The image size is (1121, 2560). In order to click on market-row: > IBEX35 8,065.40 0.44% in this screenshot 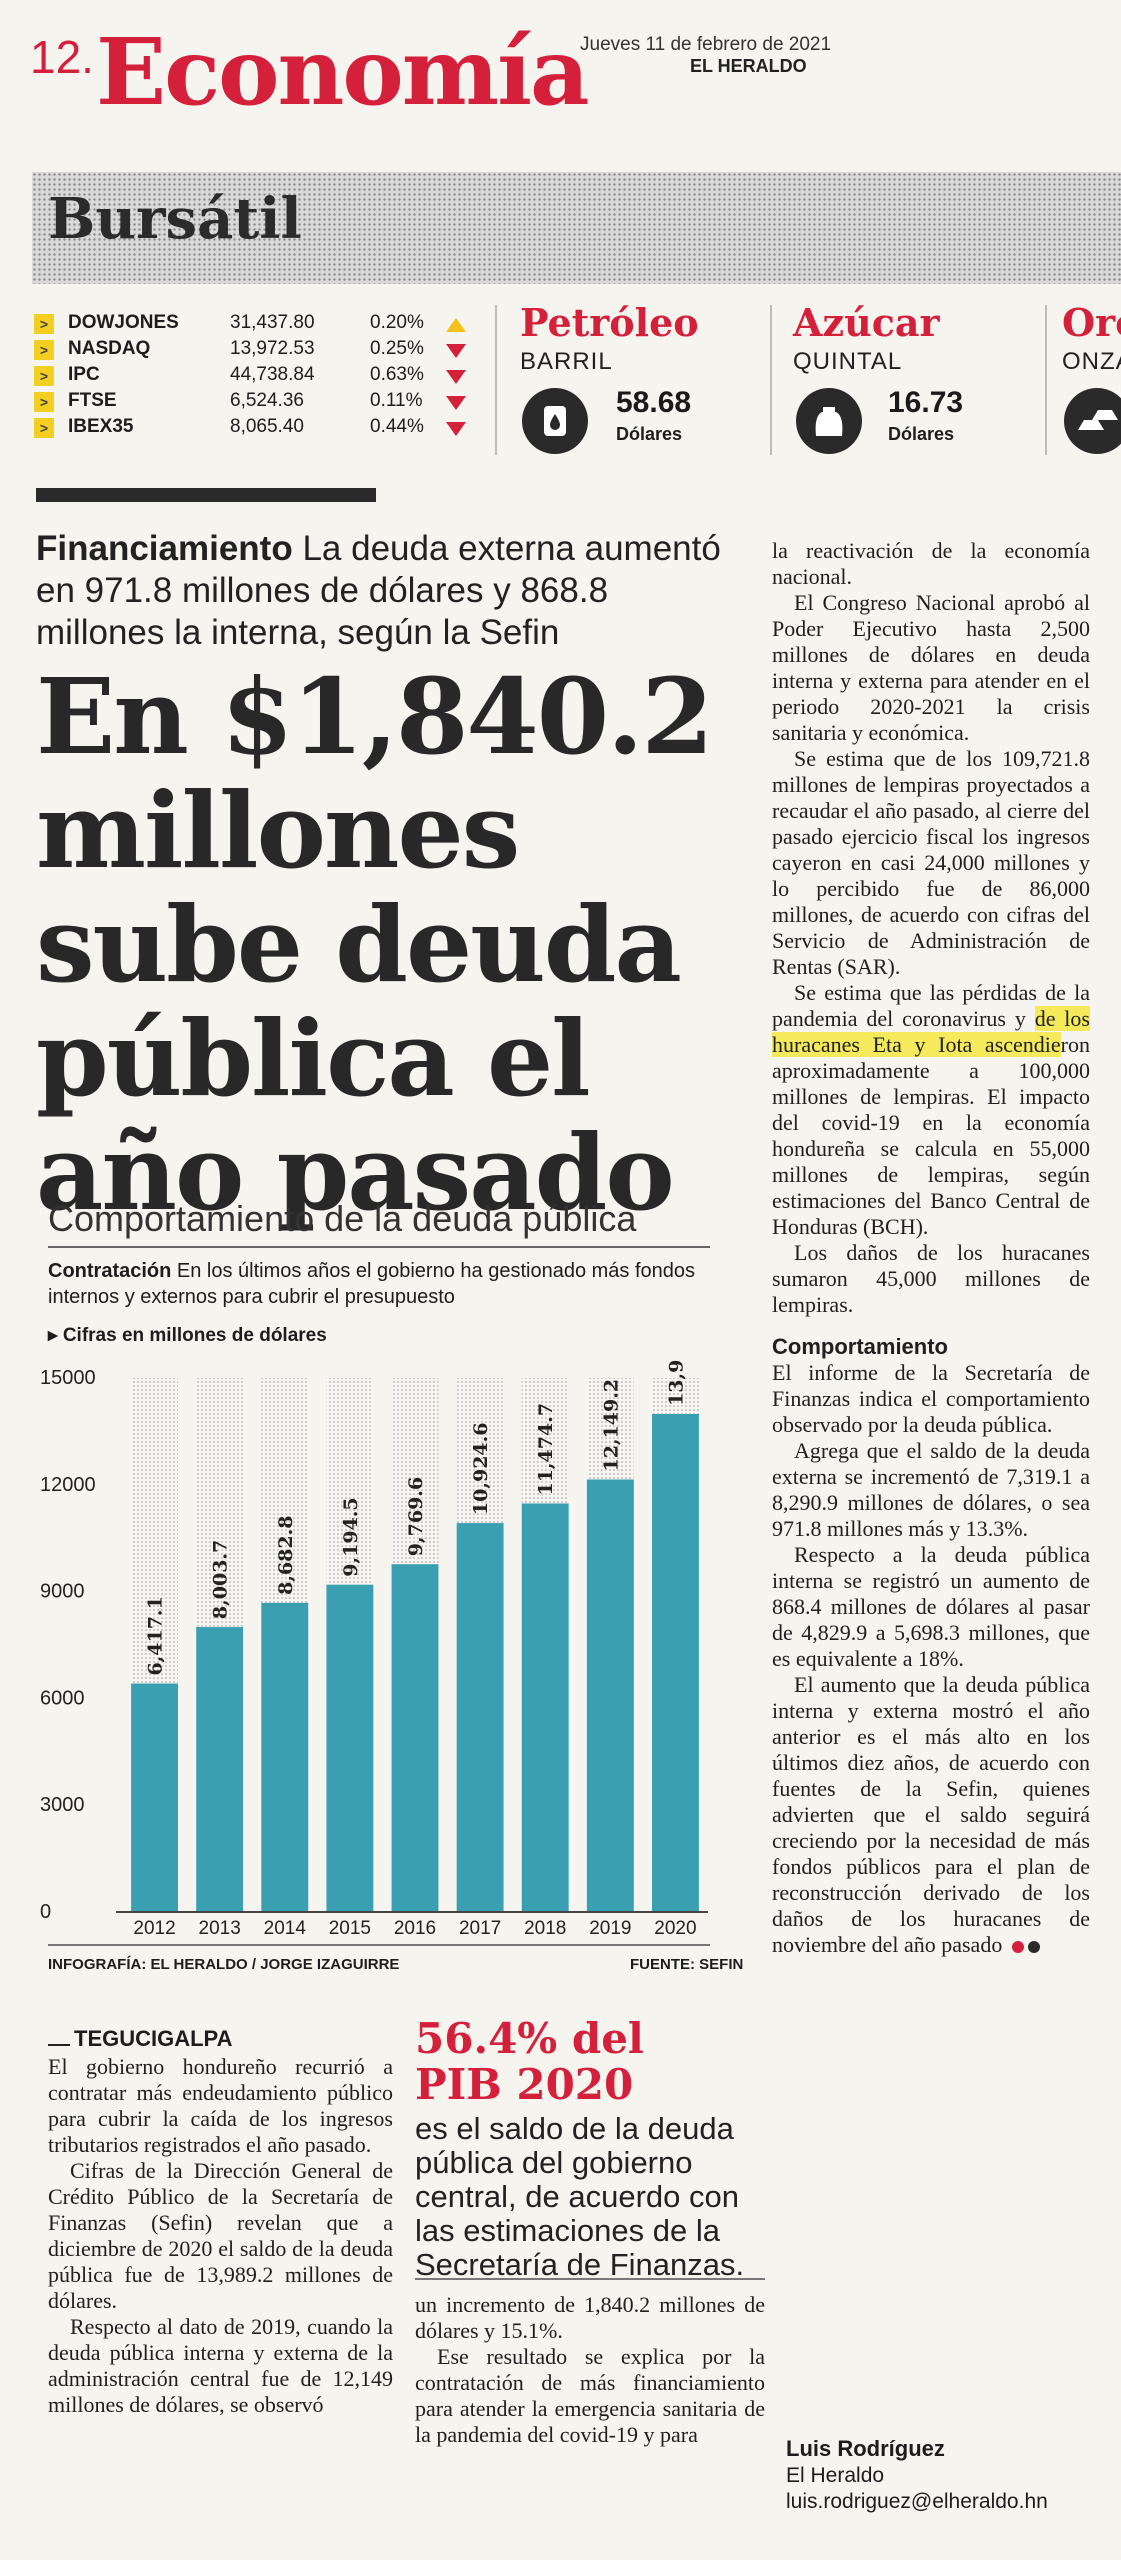, I will do `click(254, 429)`.